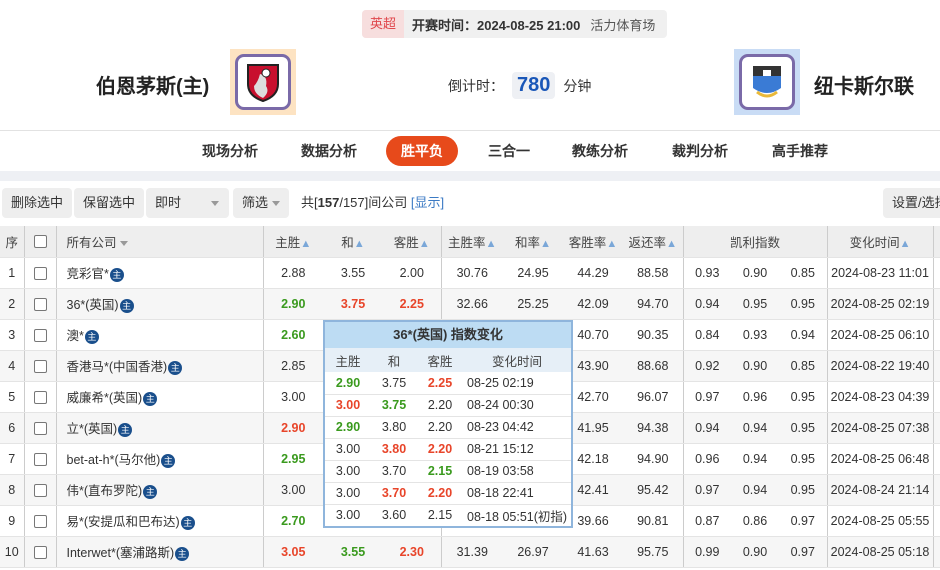 This screenshot has width=940, height=570. What do you see at coordinates (113, 460) in the screenshot?
I see `company-name: bet-at-h*(马尔他)` at bounding box center [113, 460].